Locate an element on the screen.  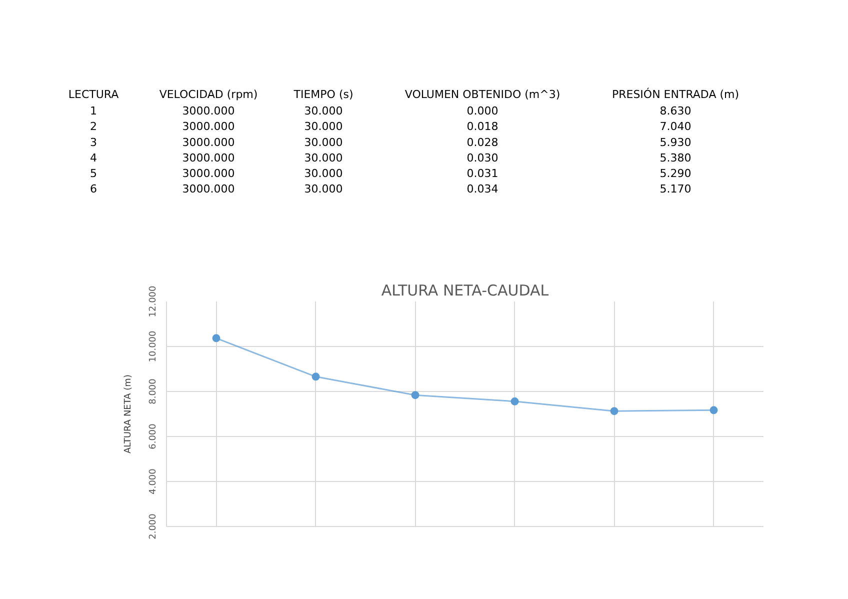
text: 7.040 is located at coordinates (676, 127).